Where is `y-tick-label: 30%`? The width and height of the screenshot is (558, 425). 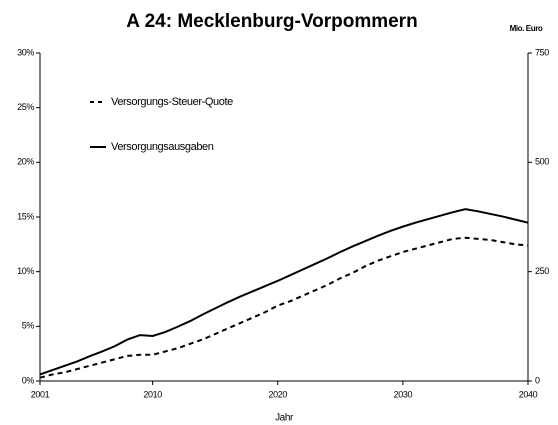 y-tick-label: 30% is located at coordinates (25, 52).